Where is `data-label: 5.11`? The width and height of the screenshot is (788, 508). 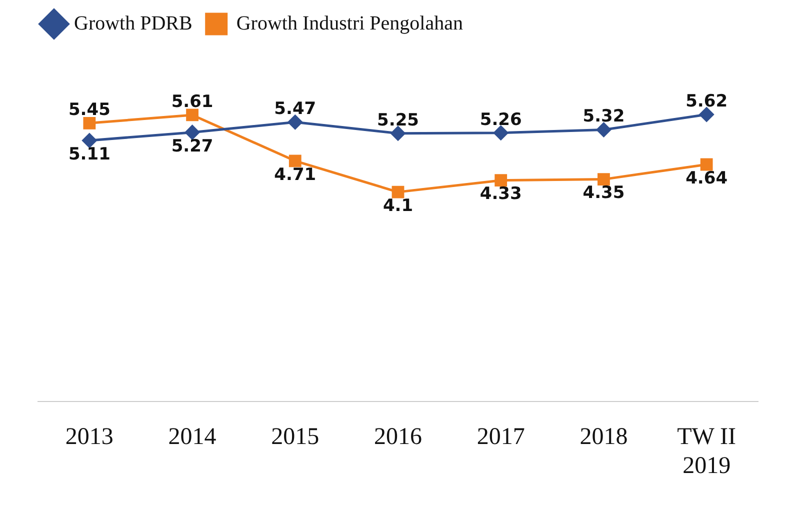 data-label: 5.11 is located at coordinates (89, 154).